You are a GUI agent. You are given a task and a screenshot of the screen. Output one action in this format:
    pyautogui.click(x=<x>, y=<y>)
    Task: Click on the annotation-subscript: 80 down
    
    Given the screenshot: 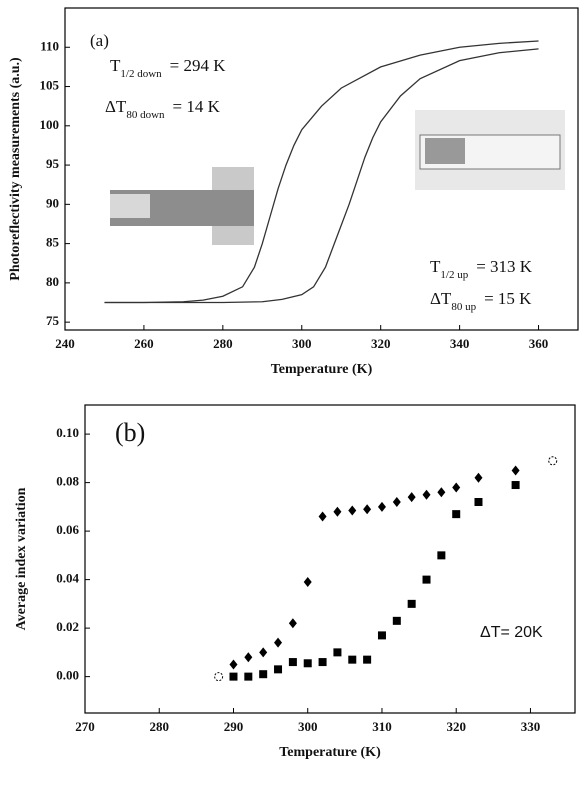 What is the action you would take?
    pyautogui.click(x=145, y=115)
    